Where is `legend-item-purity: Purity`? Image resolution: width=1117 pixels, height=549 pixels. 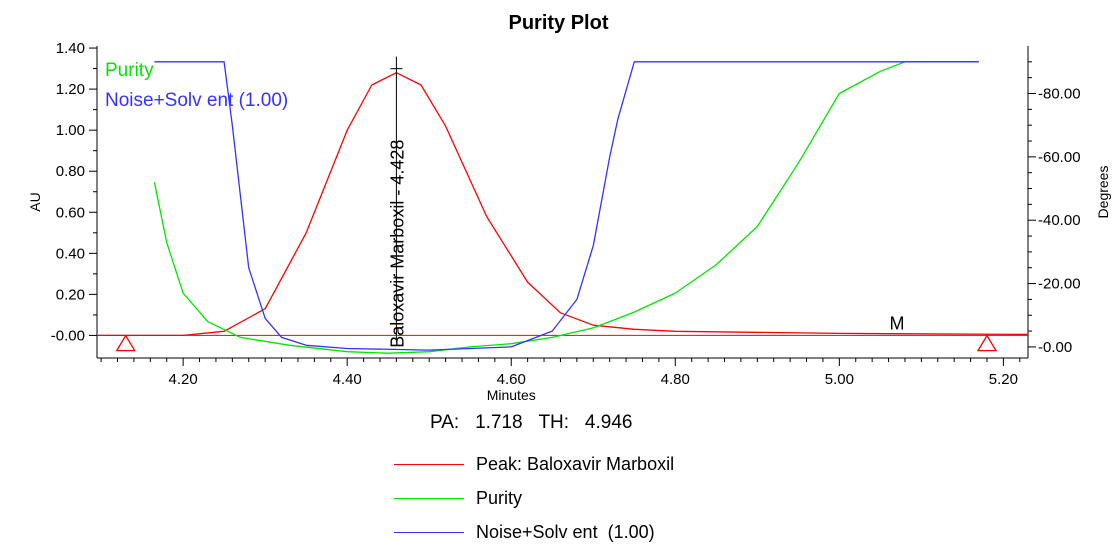
legend-item-purity: Purity is located at coordinates (534, 498).